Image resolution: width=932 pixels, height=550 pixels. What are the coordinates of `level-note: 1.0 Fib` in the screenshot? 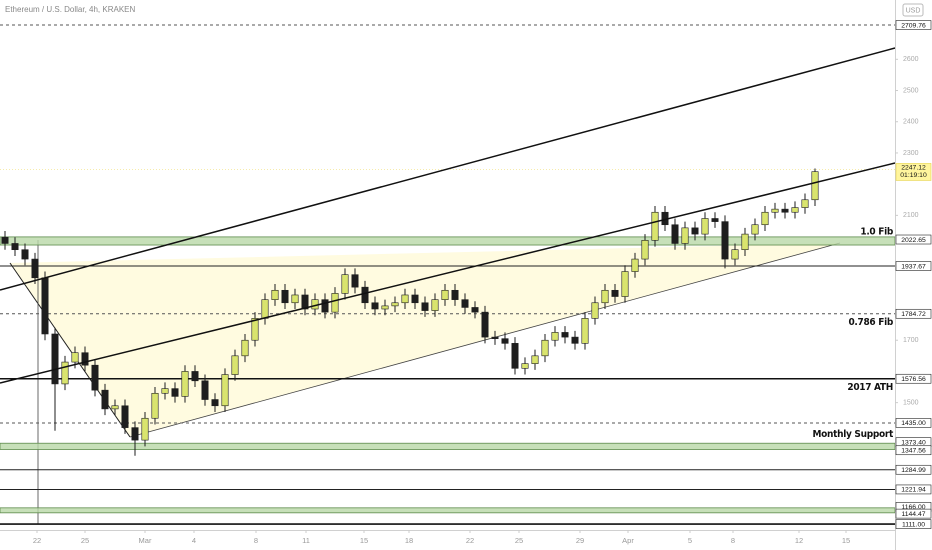 It's located at (876, 232).